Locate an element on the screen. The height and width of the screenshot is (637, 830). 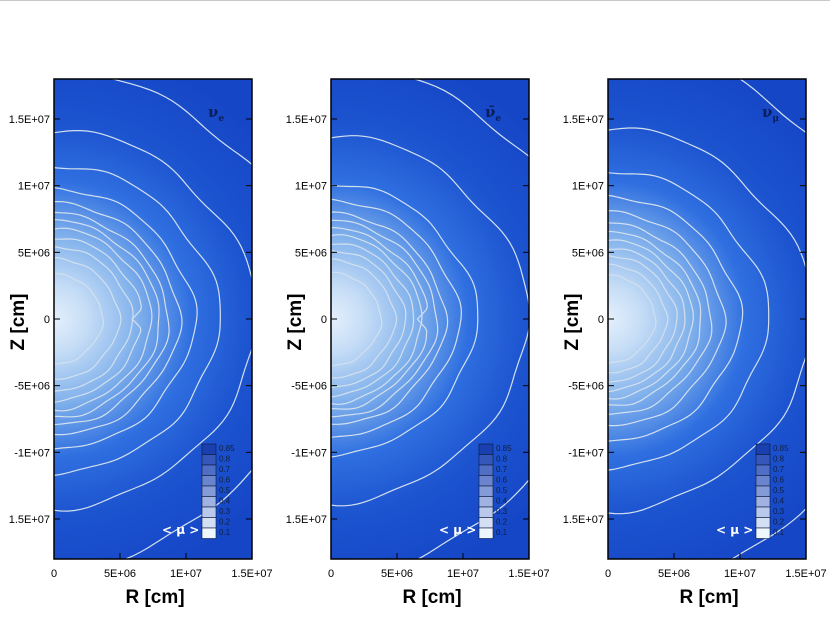
top-border-line is located at coordinates (415, 0).